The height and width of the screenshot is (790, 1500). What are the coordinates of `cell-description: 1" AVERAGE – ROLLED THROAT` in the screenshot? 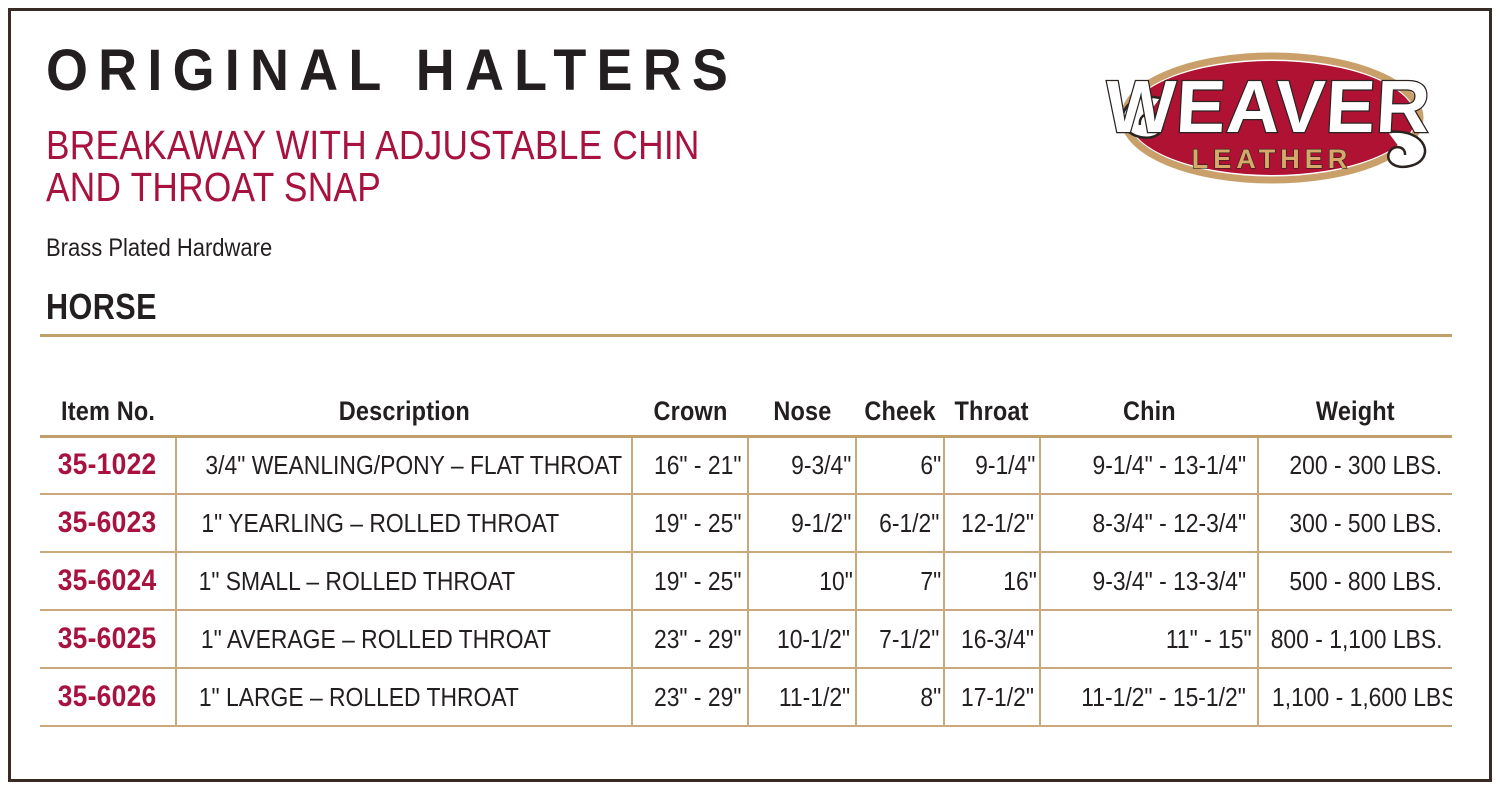 It's located at (404, 639).